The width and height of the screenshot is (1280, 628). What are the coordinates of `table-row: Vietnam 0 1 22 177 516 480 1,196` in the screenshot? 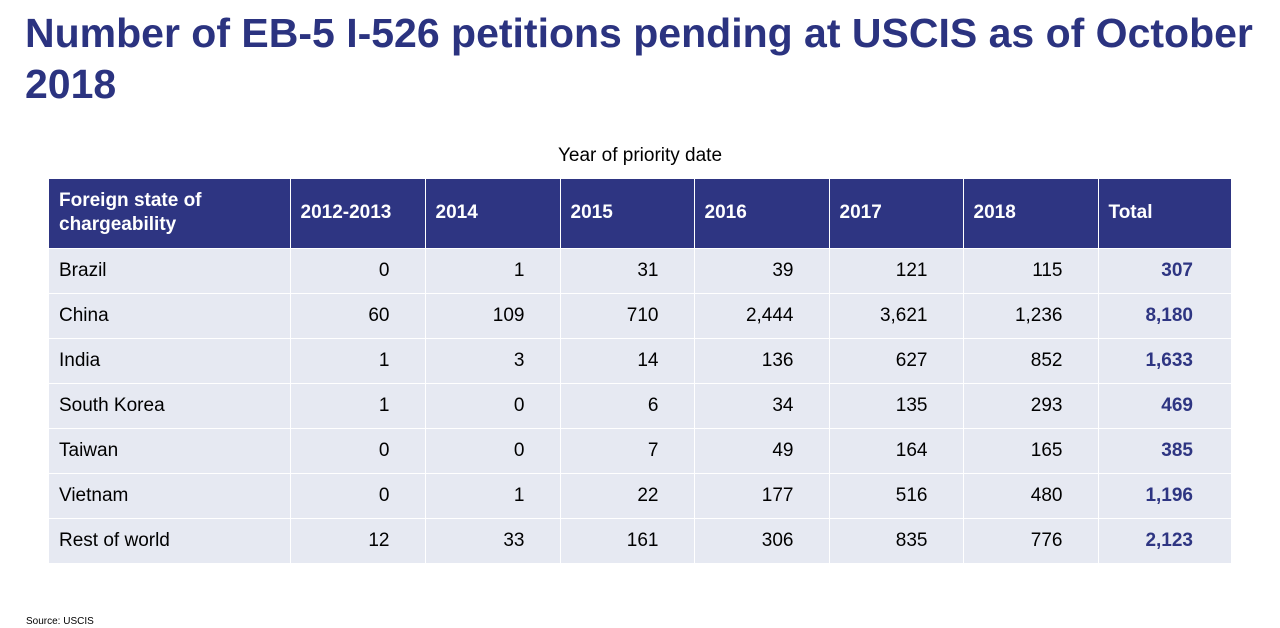 It's located at (640, 495).